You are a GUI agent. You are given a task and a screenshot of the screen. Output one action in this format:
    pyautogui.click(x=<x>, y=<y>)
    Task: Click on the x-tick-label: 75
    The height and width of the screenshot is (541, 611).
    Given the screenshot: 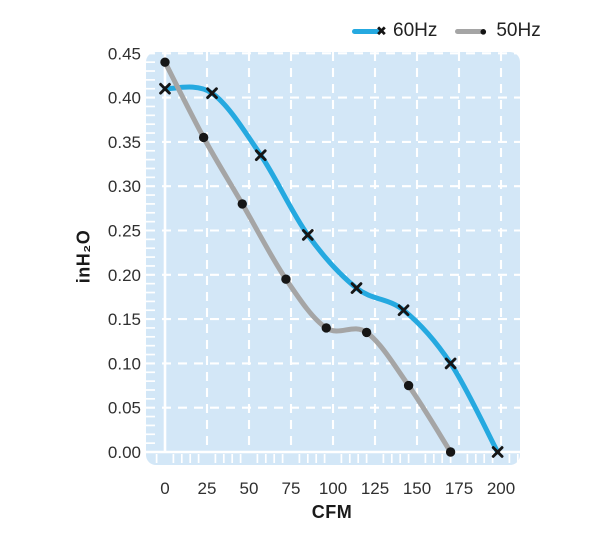 What is the action you would take?
    pyautogui.click(x=291, y=488)
    